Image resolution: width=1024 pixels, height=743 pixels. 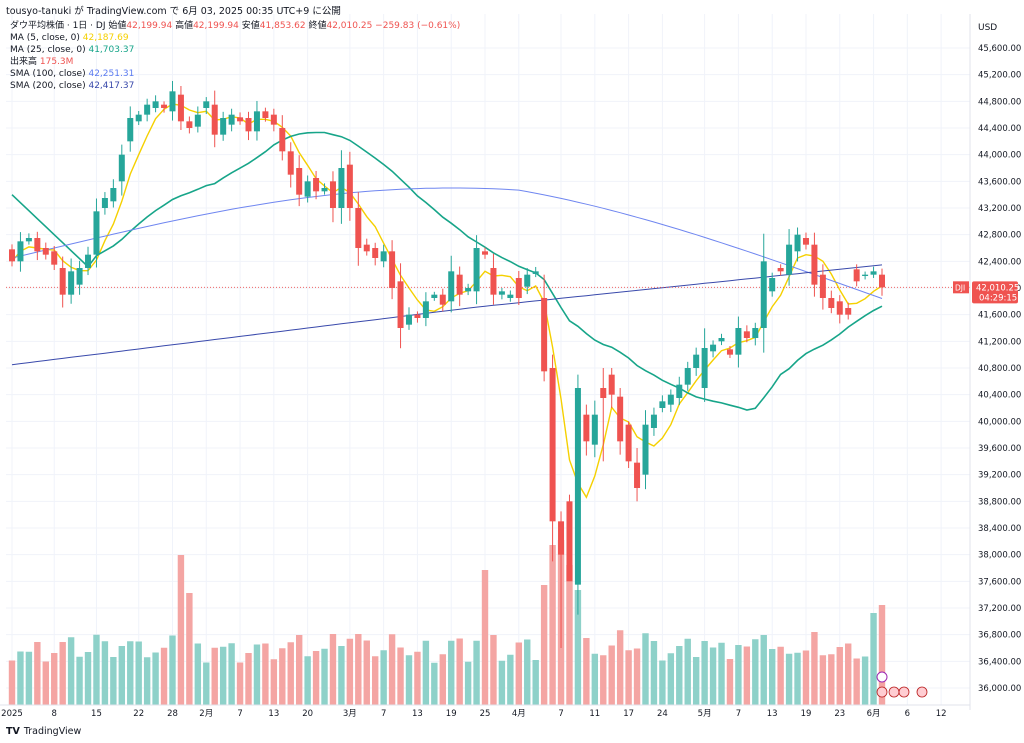 What do you see at coordinates (999, 262) in the screenshot?
I see `price-tick-label: 42,400.00` at bounding box center [999, 262].